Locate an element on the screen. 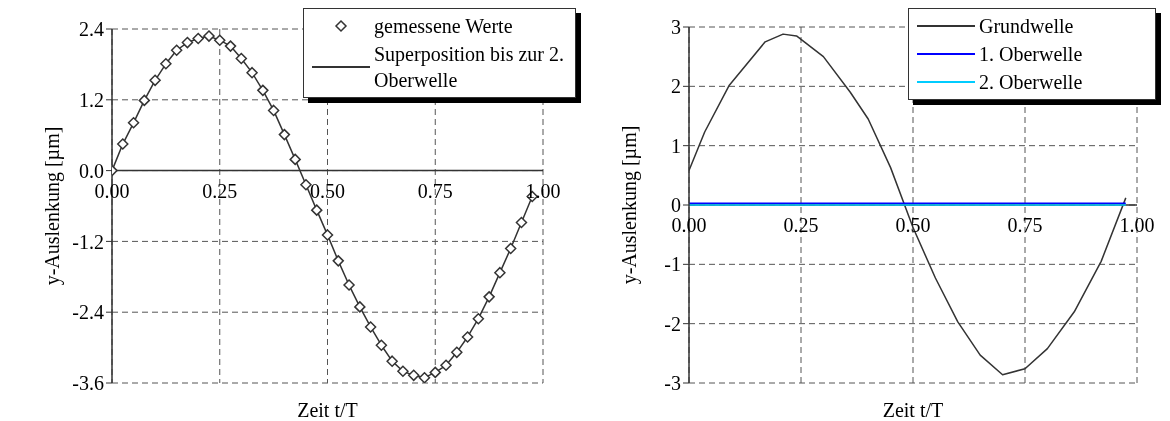 Image resolution: width=1170 pixels, height=421 pixels. y-tick-label: -1.2 is located at coordinates (88, 241).